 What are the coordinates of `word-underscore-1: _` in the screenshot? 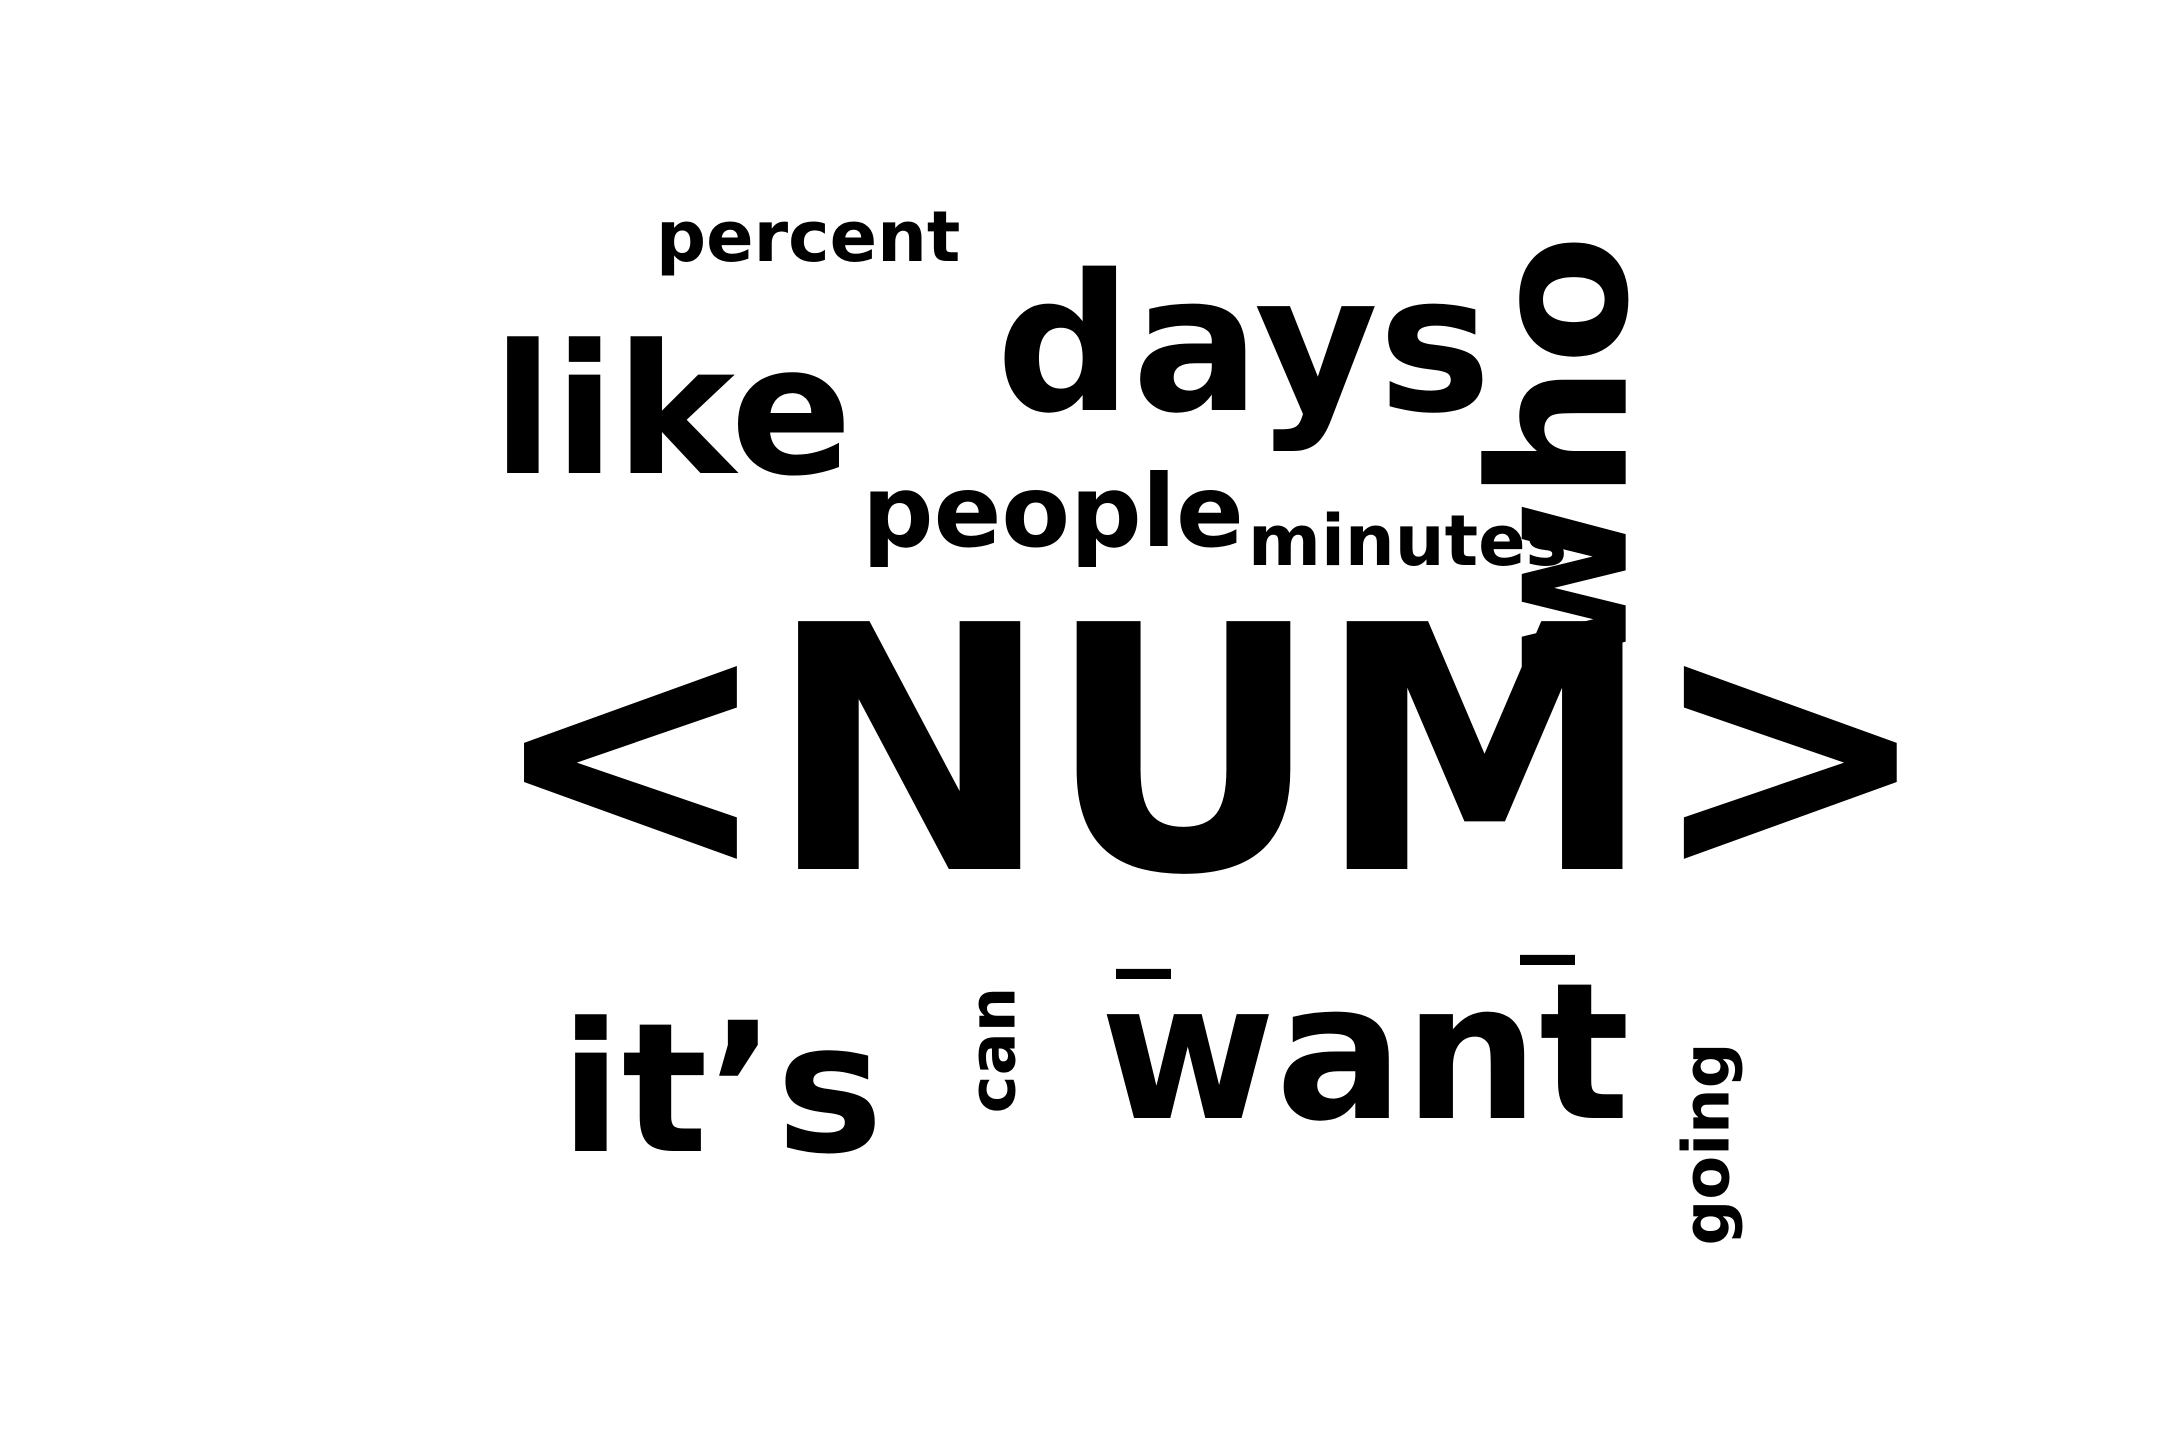 It's located at (1143, 915).